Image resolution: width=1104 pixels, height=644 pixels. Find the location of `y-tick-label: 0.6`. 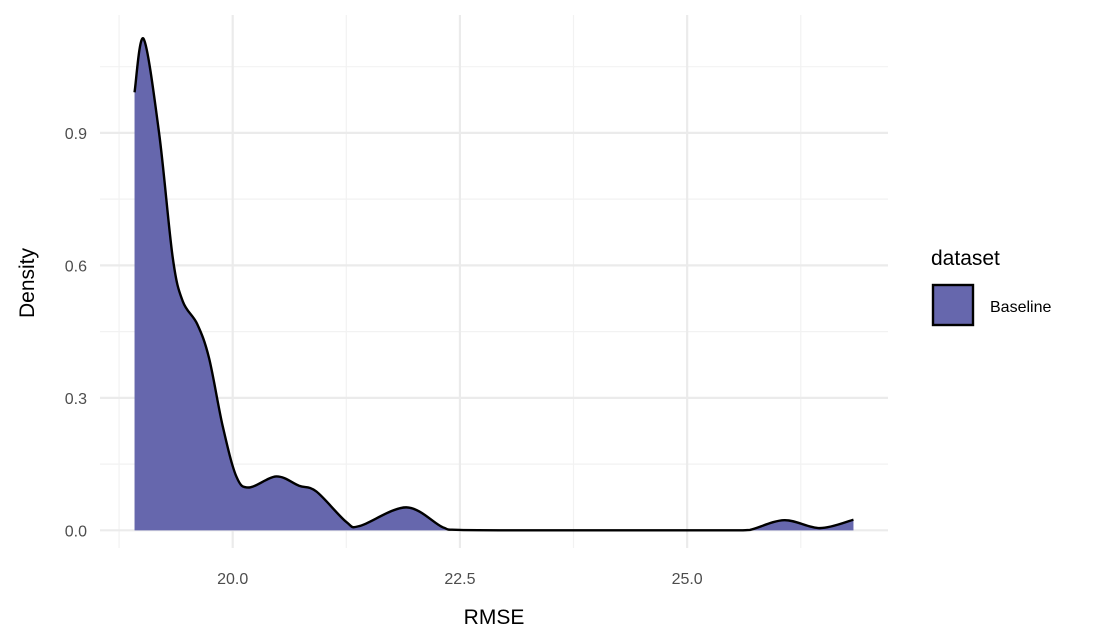

y-tick-label: 0.6 is located at coordinates (76, 266).